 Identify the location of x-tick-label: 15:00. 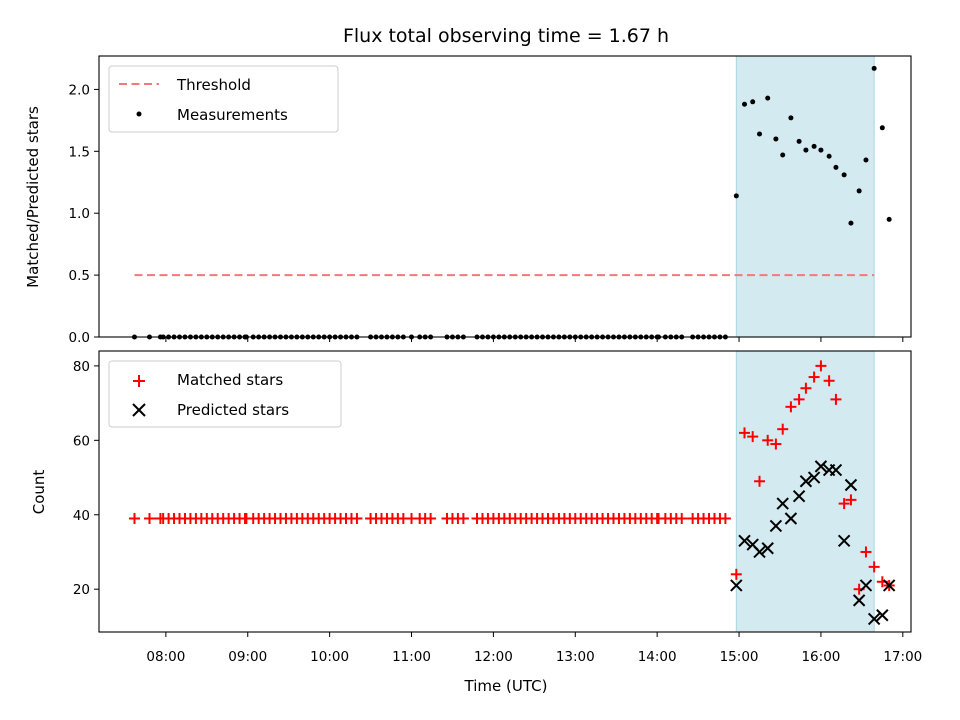
(739, 657).